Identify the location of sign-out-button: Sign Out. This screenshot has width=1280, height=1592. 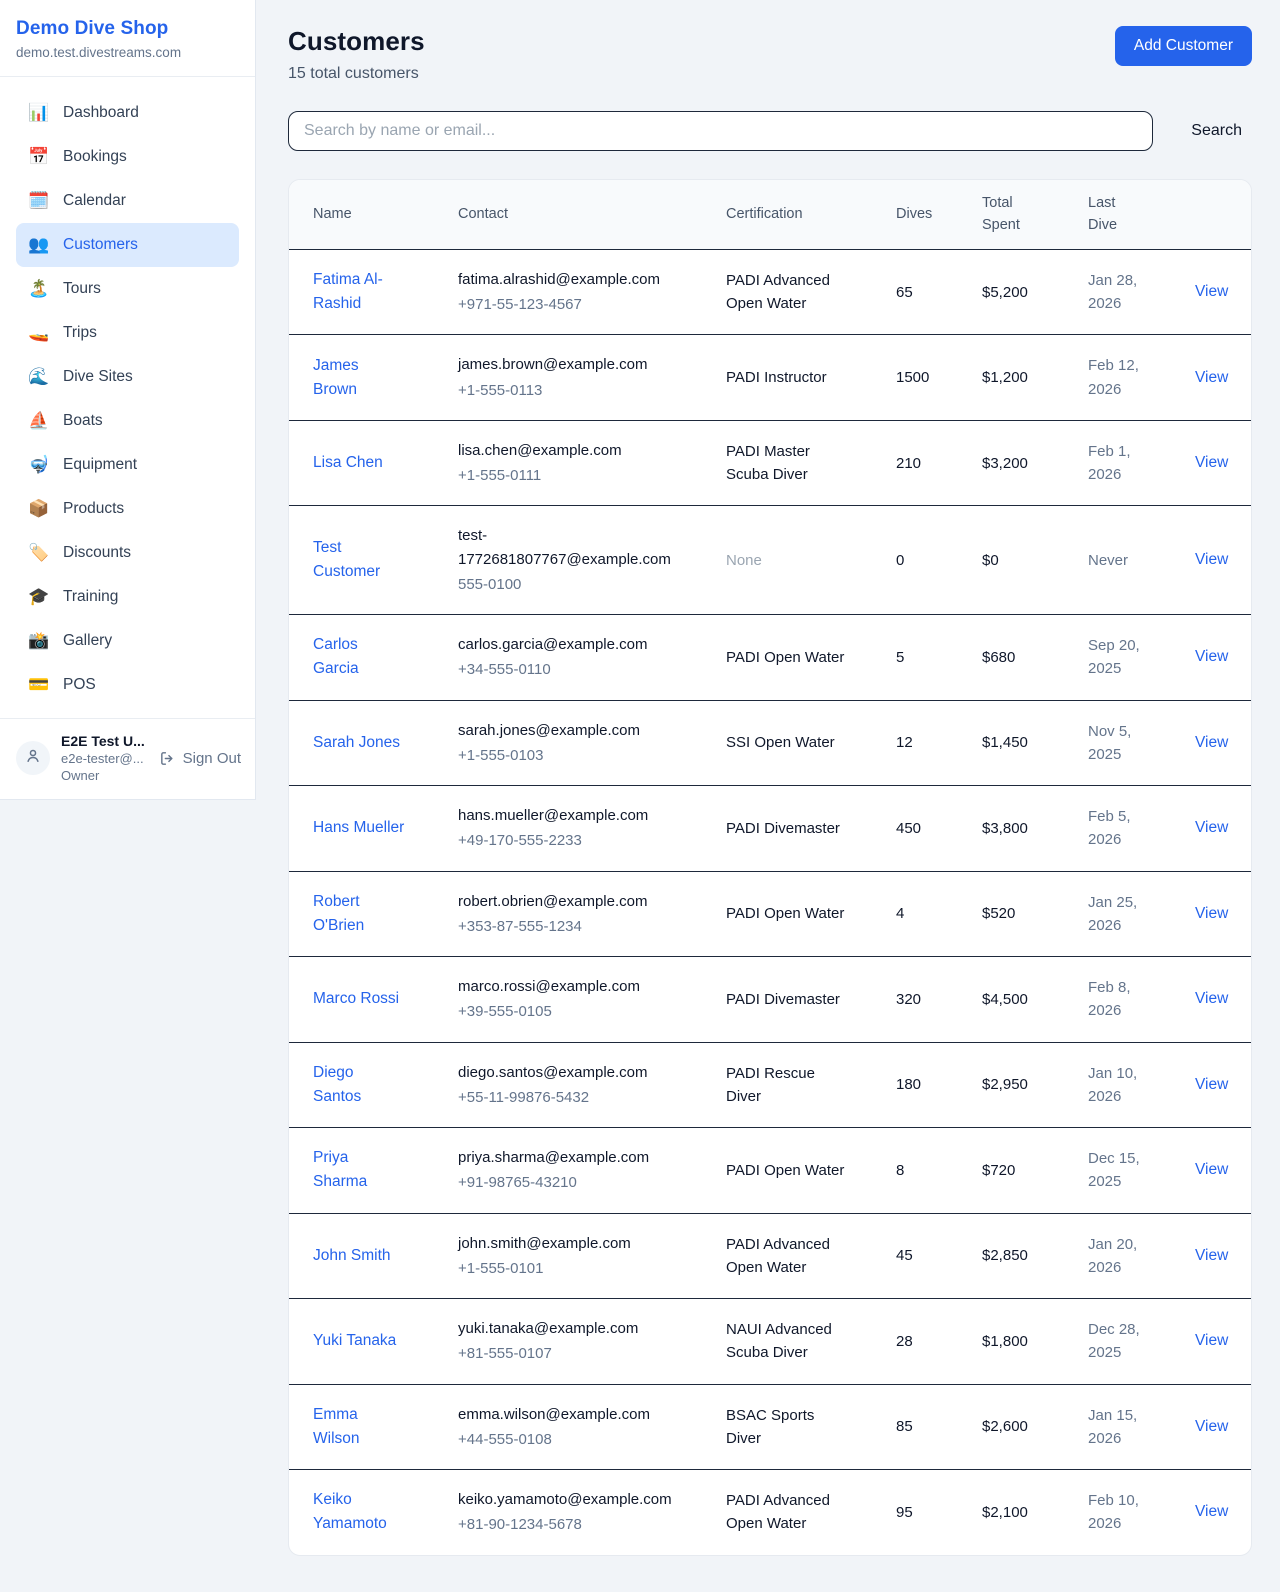
(200, 758).